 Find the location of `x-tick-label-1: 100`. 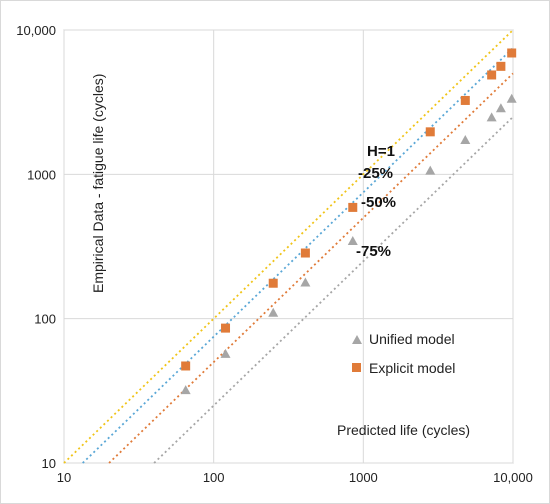

x-tick-label-1: 100 is located at coordinates (214, 477).